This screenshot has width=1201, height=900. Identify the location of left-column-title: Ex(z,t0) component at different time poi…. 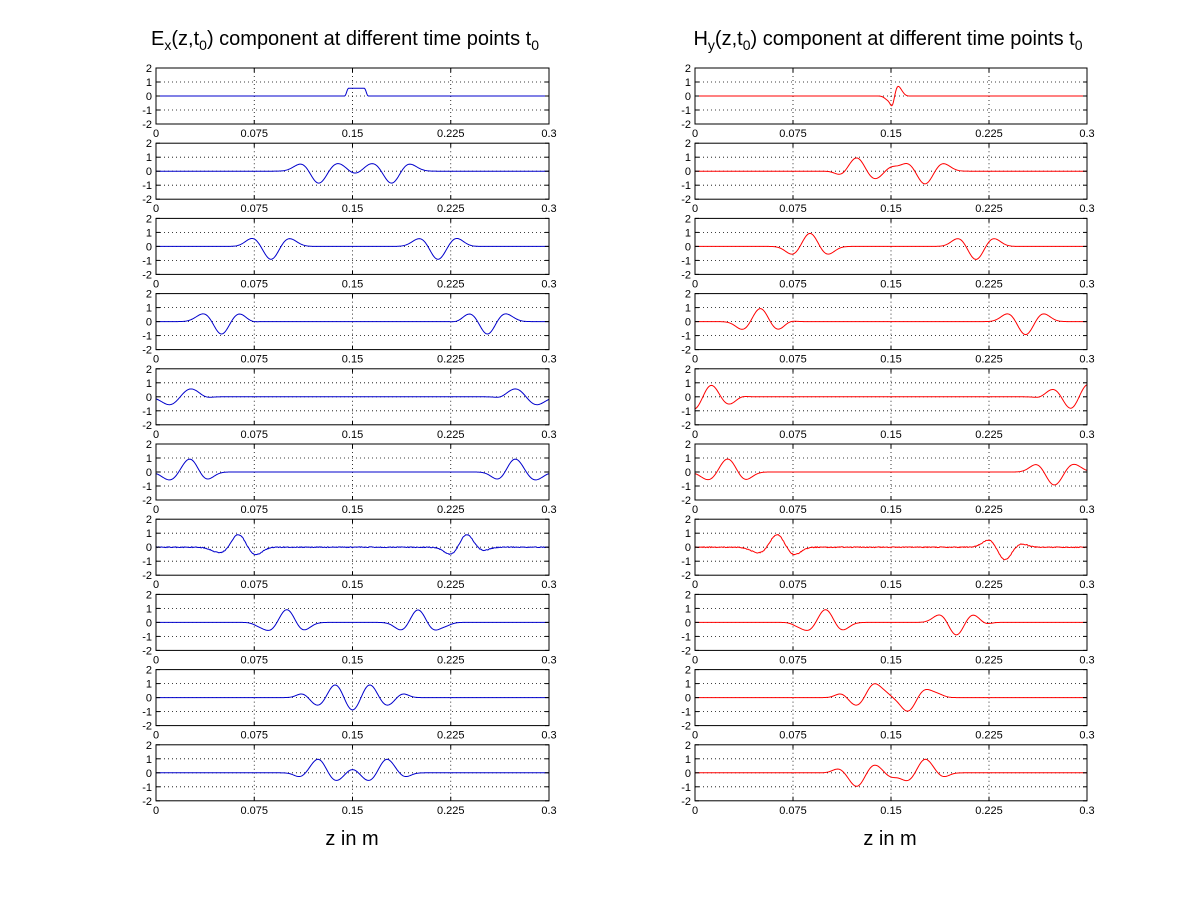
(345, 40).